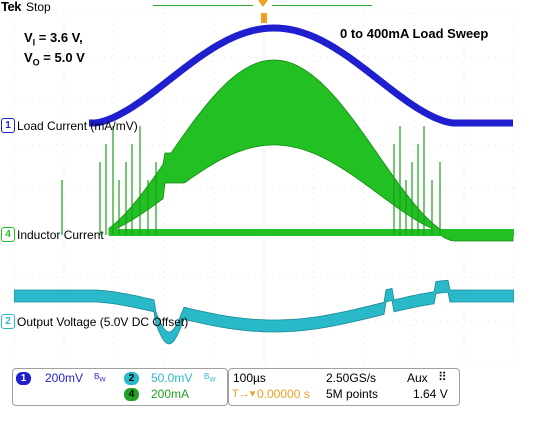 This screenshot has width=533, height=421. Describe the element at coordinates (263, 3) in the screenshot. I see `trigger-position-icon` at that location.